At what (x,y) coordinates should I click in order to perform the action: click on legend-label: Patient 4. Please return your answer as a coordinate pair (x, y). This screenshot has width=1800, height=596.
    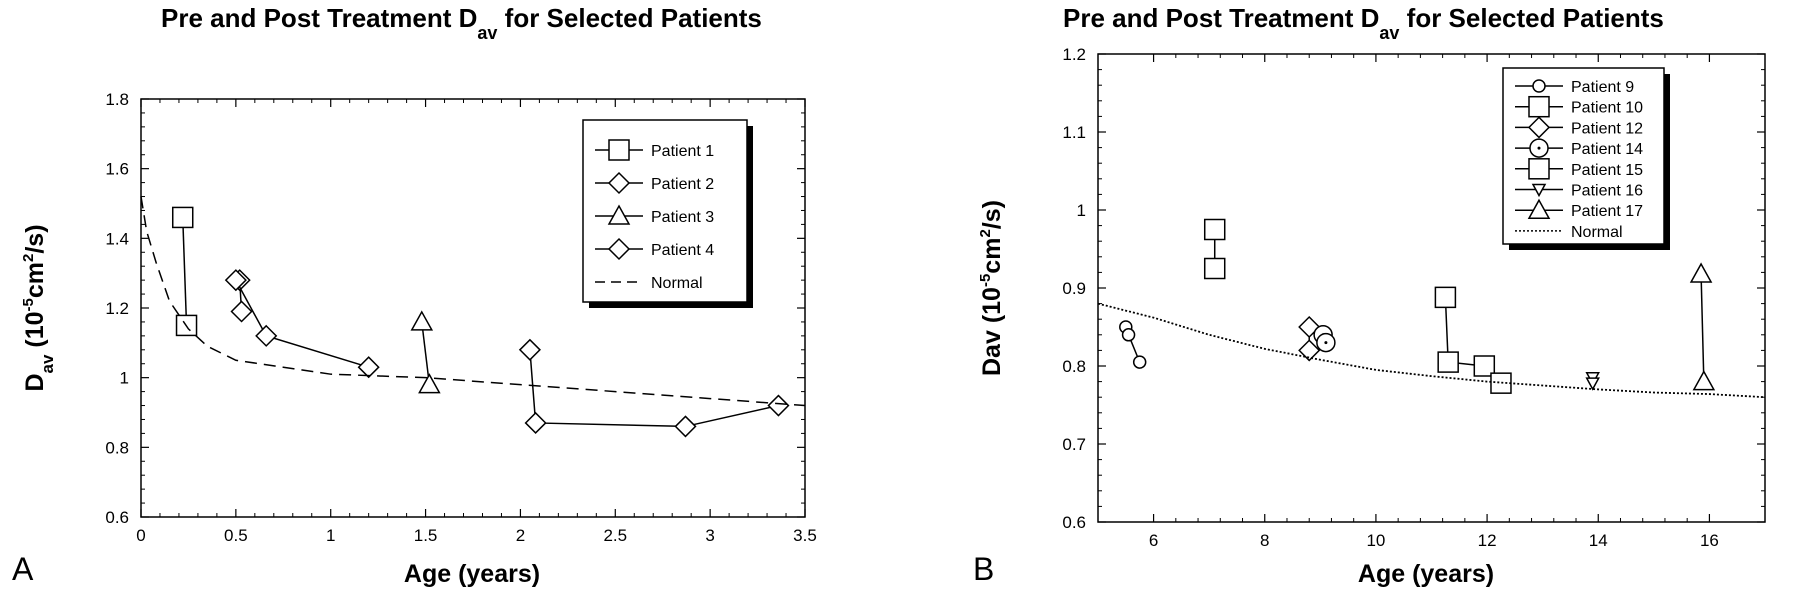
    Looking at the image, I should click on (682, 250).